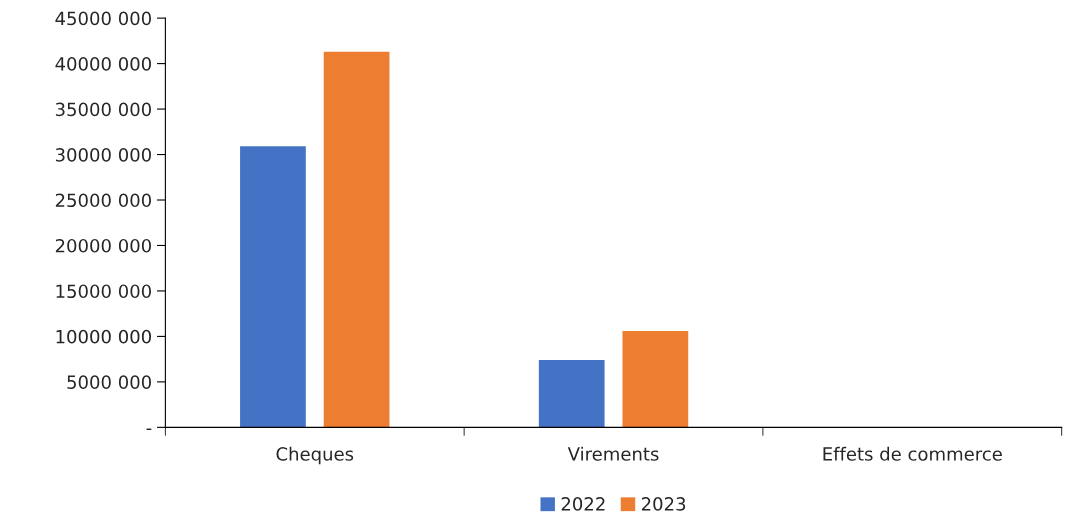 Image resolution: width=1067 pixels, height=518 pixels. I want to click on legend-label: 2022, so click(583, 504).